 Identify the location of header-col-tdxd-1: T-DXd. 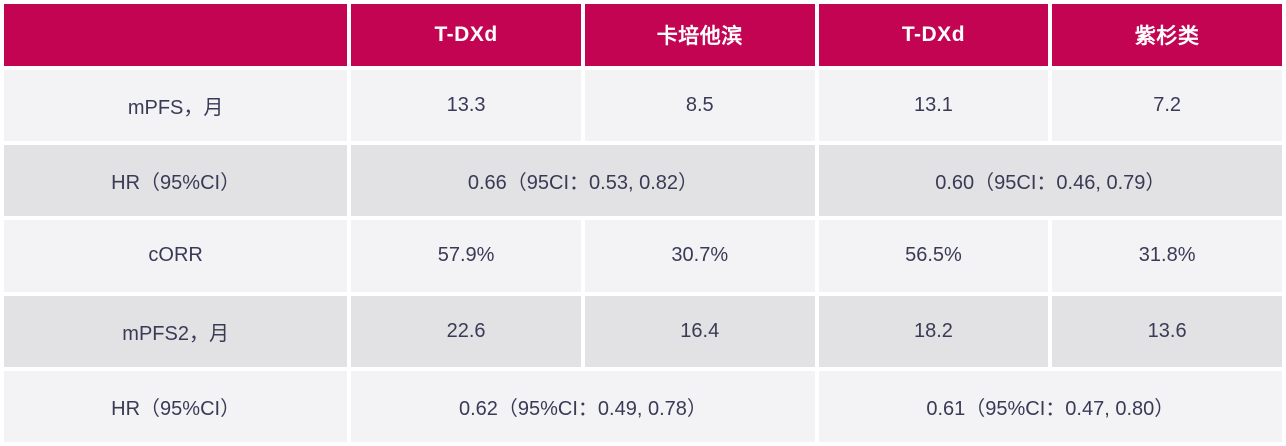
(466, 35).